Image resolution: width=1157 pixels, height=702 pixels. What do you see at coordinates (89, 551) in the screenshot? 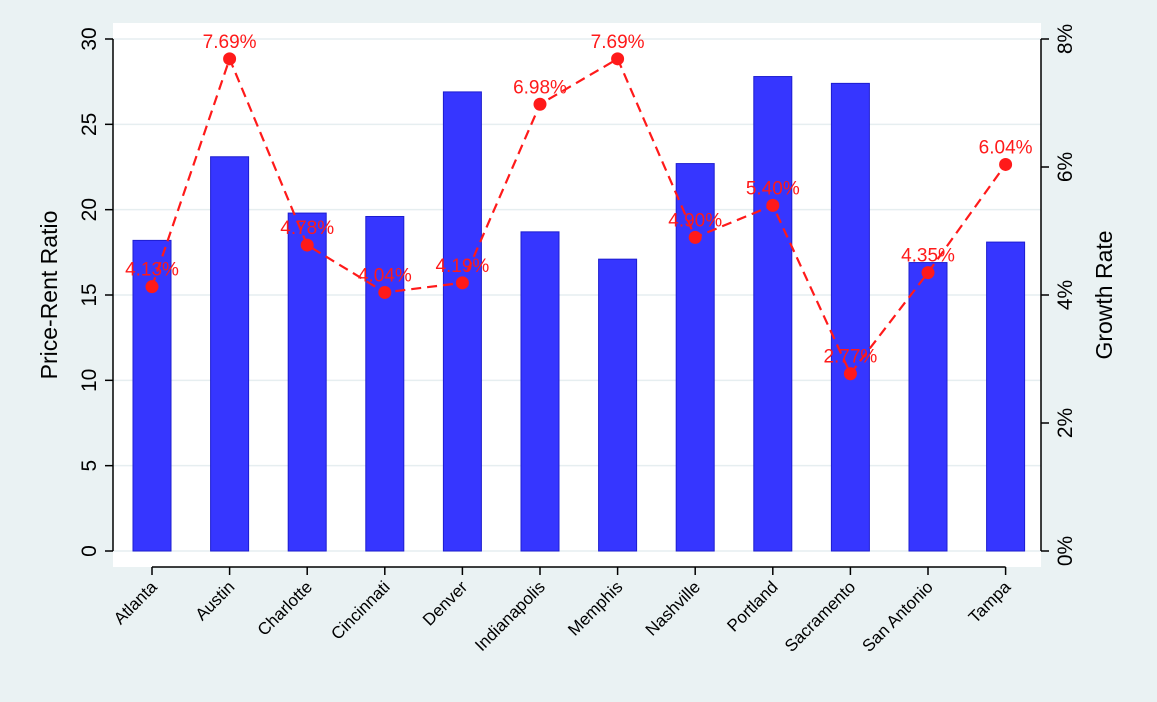
I see `y-tick-label: 0` at bounding box center [89, 551].